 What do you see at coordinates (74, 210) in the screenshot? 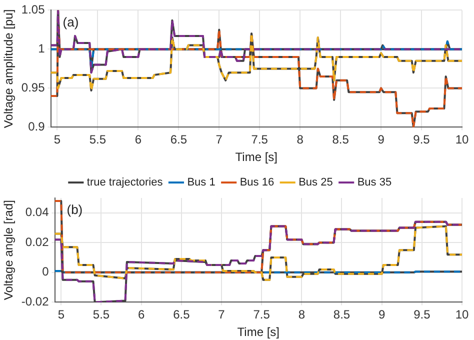
I see `annotation: (b)` at bounding box center [74, 210].